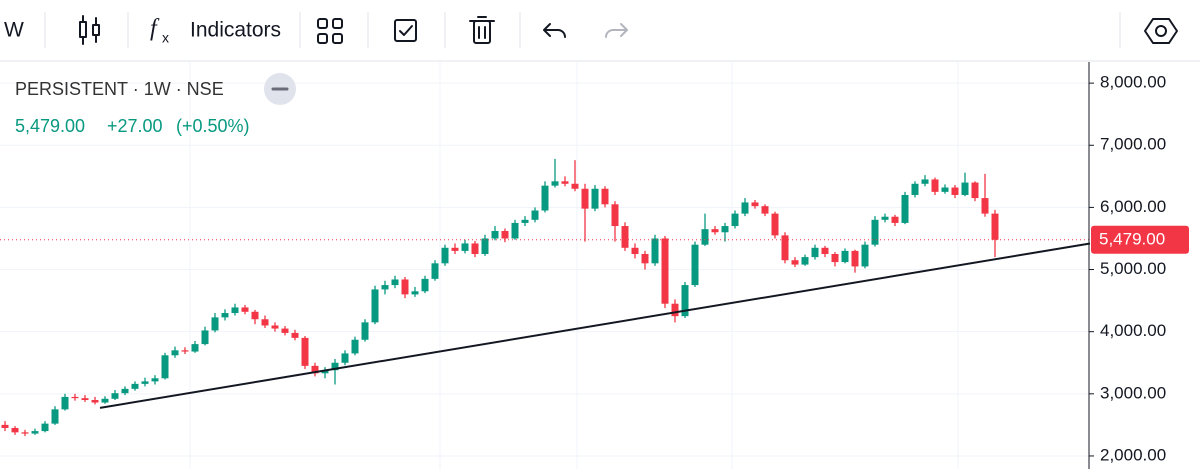 The image size is (1200, 469). I want to click on redo-button, so click(616, 30).